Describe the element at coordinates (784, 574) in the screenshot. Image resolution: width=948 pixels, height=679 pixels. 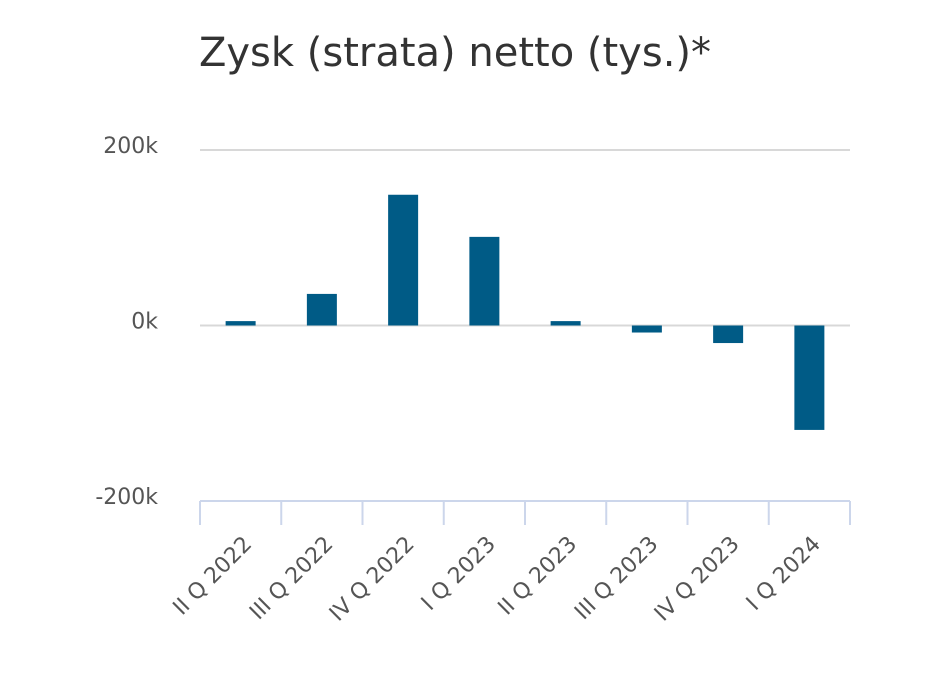
I see `x-tick-label: I Q 2024` at that location.